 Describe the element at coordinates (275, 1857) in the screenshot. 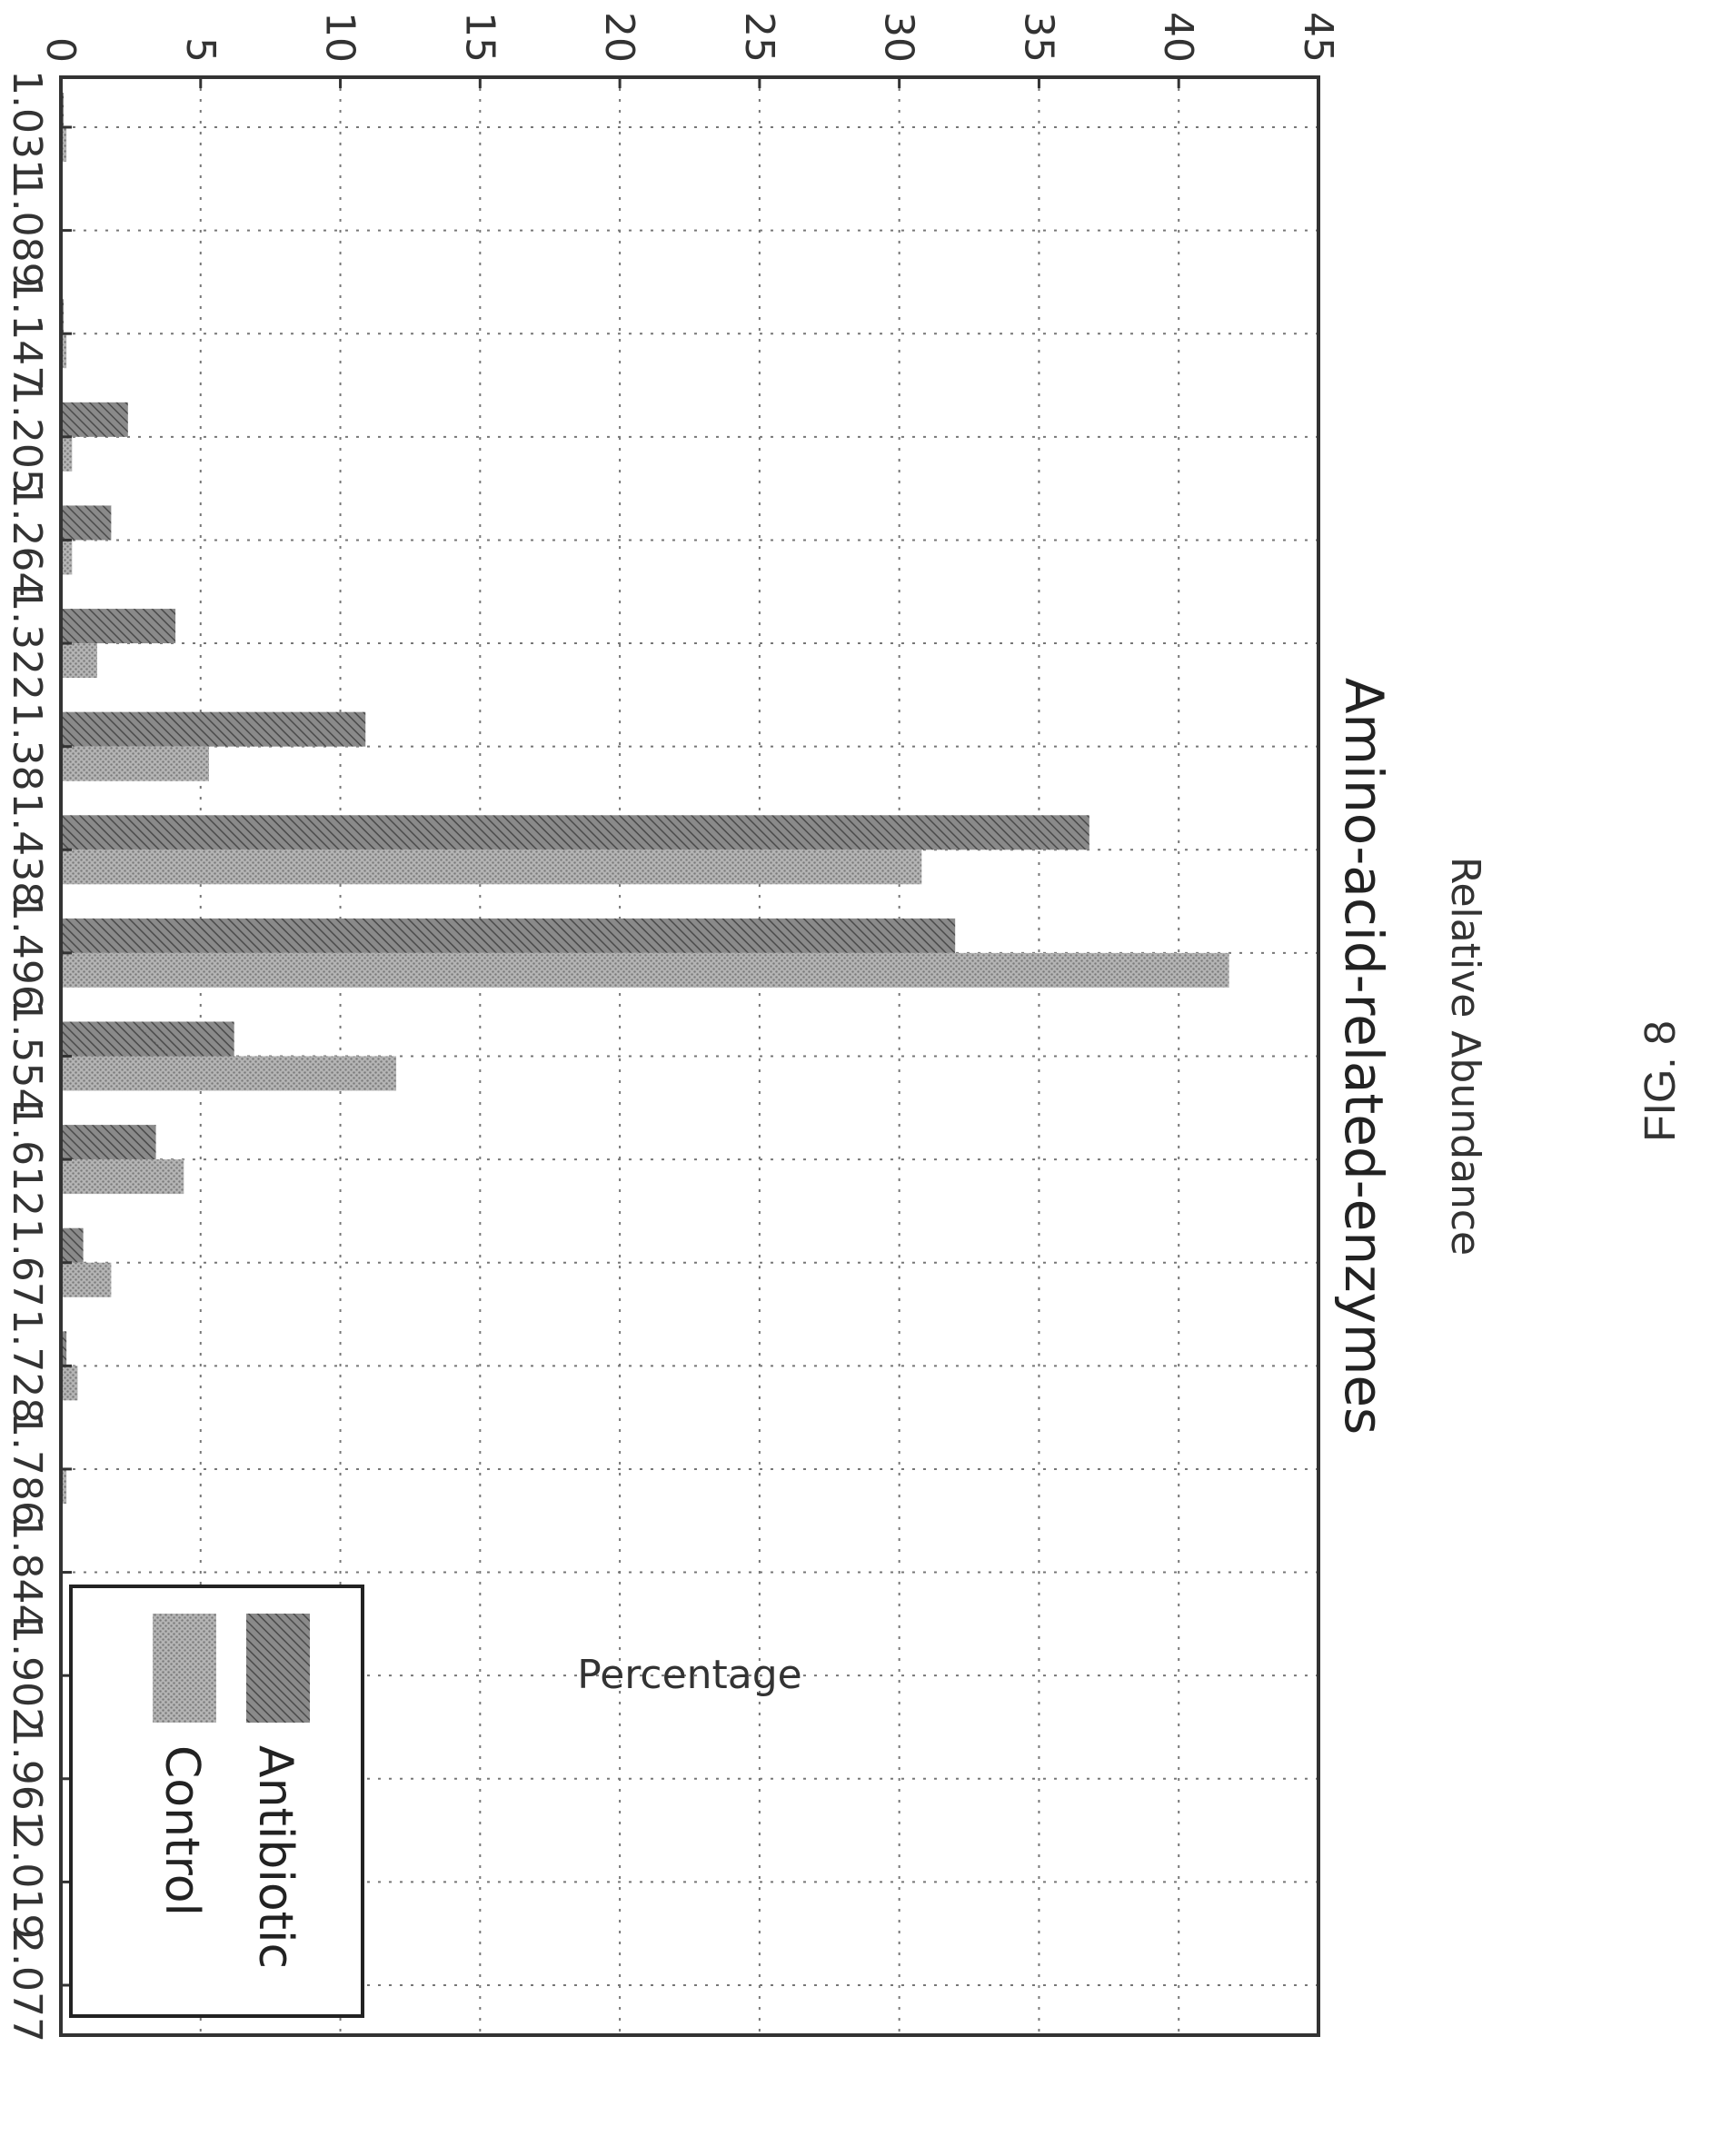

I see `legend-label-antibiotic: Antibiotic` at that location.